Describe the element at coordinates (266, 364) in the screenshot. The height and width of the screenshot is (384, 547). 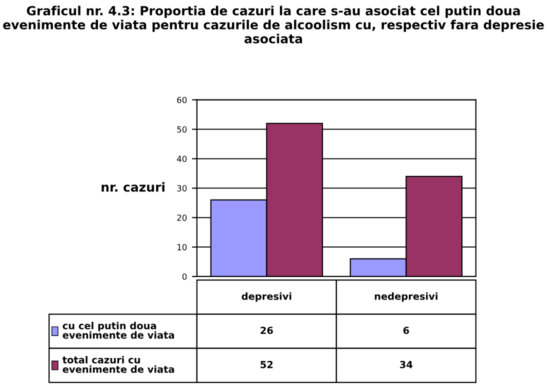
I see `data-label: 52` at that location.